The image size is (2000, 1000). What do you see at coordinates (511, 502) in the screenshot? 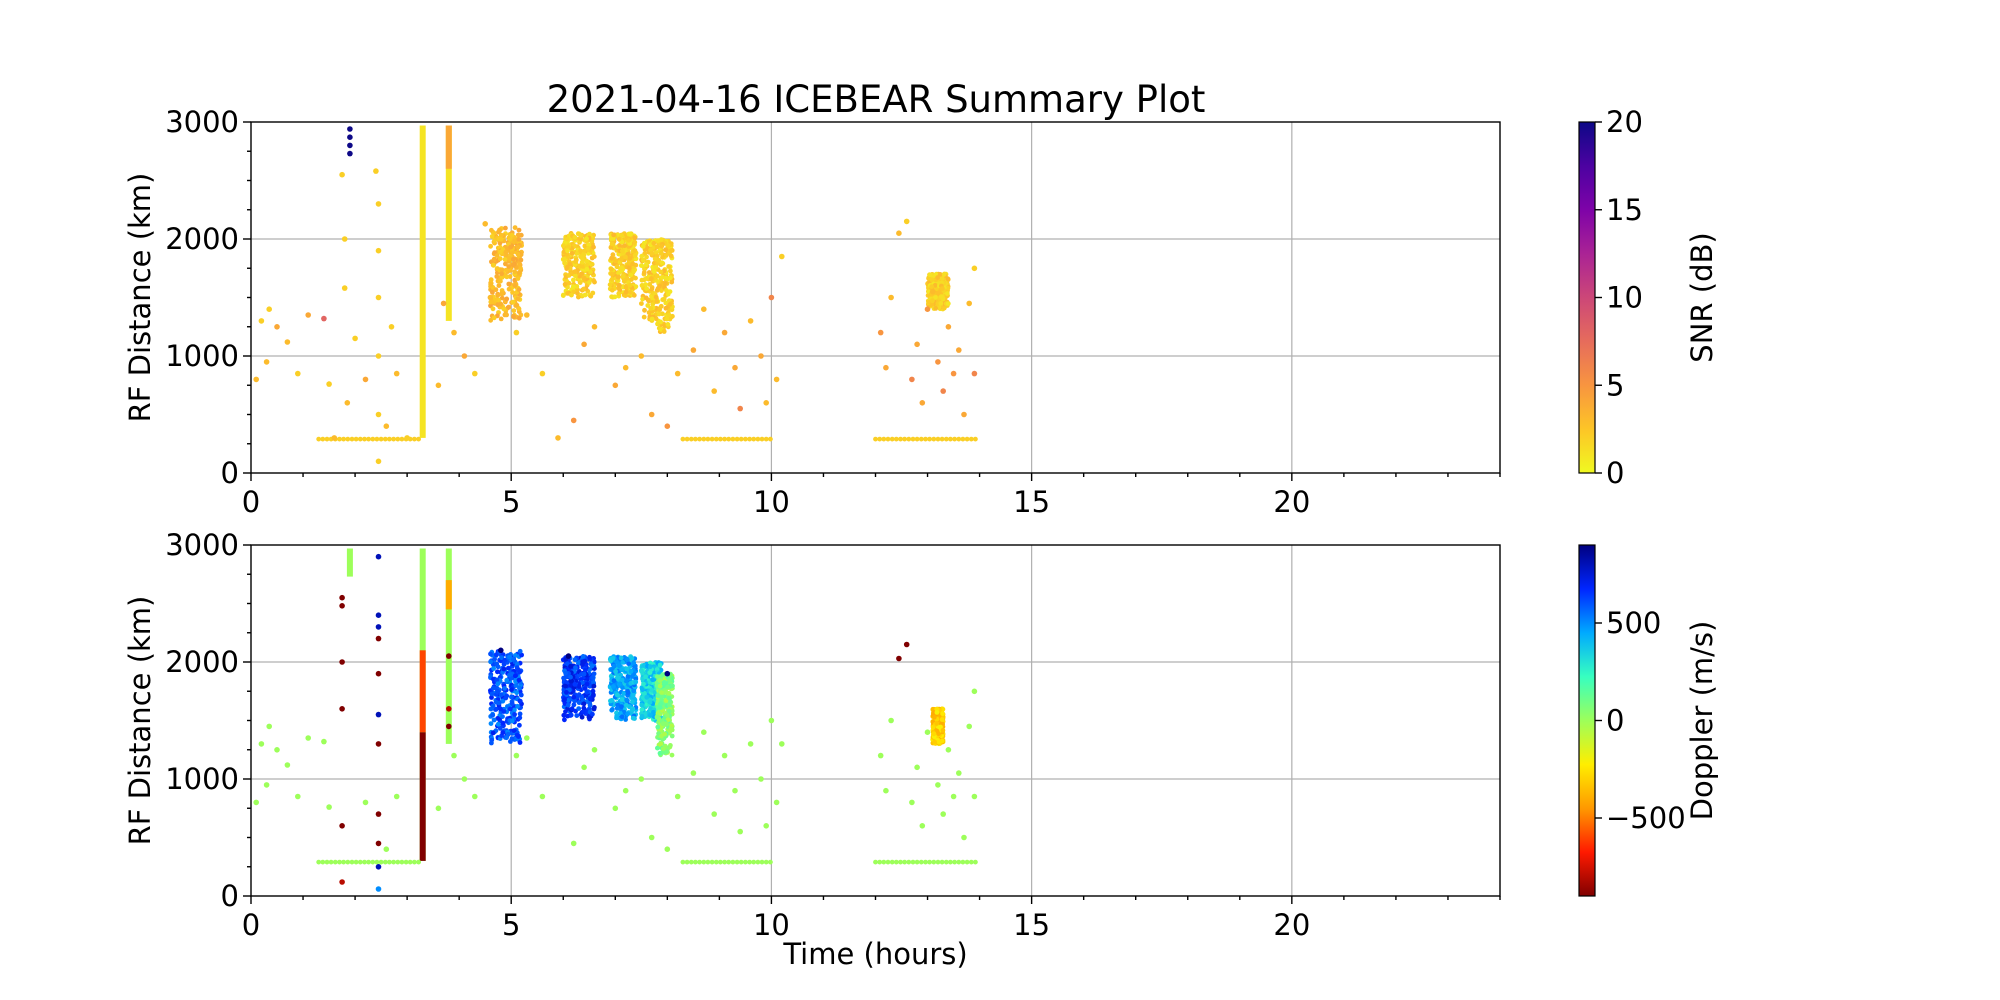
I see `x-tick-label: 5` at bounding box center [511, 502].